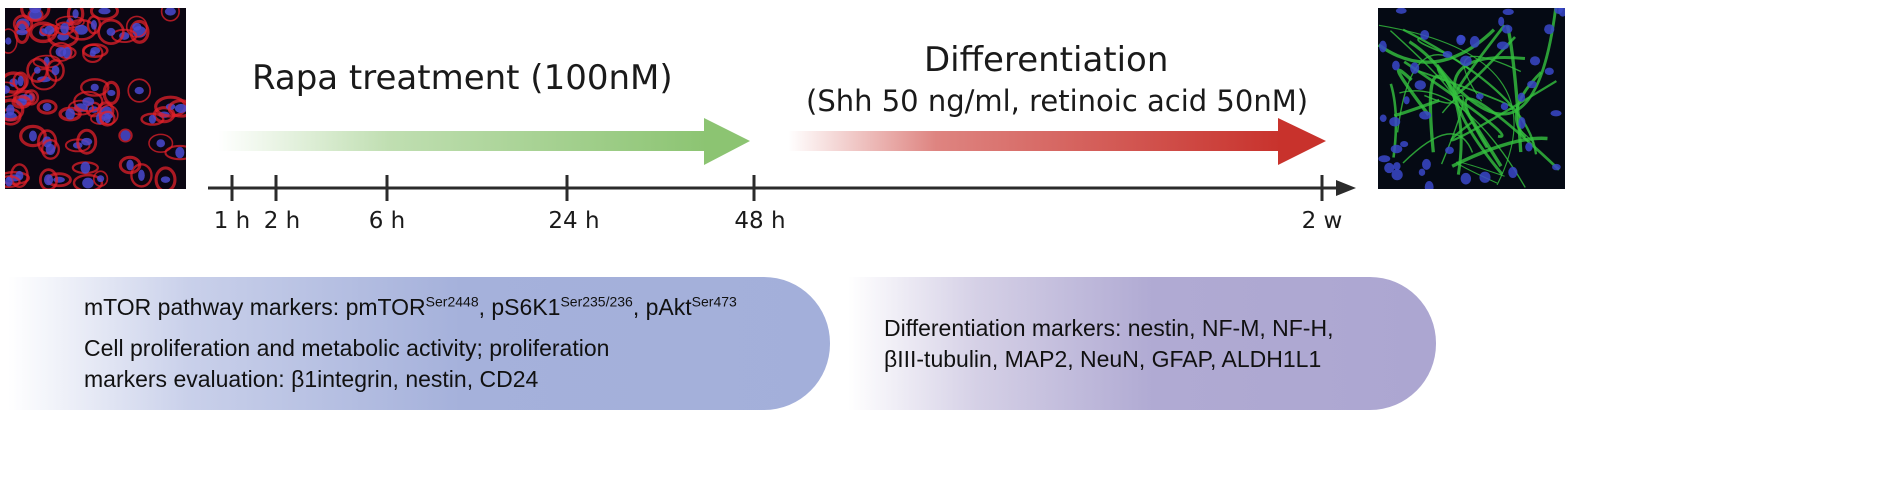  I want to click on ps6k1-site: Ser235/236, so click(596, 301).